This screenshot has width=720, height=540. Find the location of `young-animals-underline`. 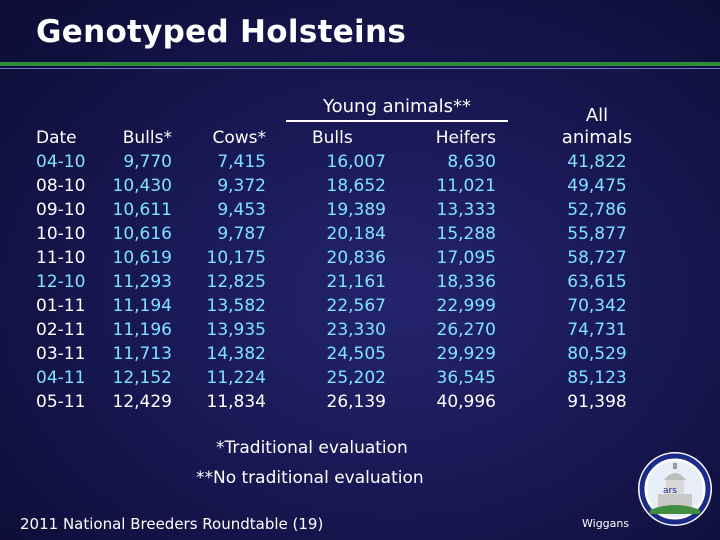

young-animals-underline is located at coordinates (397, 121).